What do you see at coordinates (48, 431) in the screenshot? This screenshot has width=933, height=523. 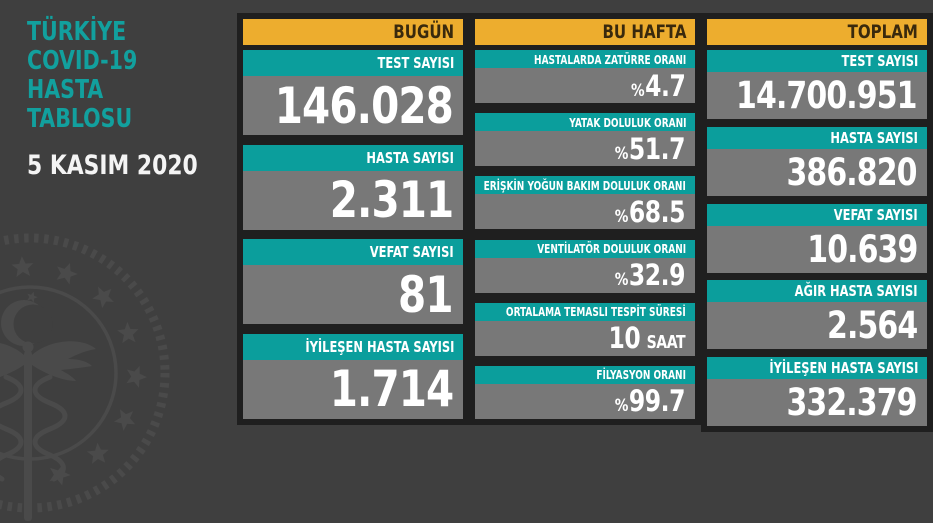 I see `emblem-caduceus` at bounding box center [48, 431].